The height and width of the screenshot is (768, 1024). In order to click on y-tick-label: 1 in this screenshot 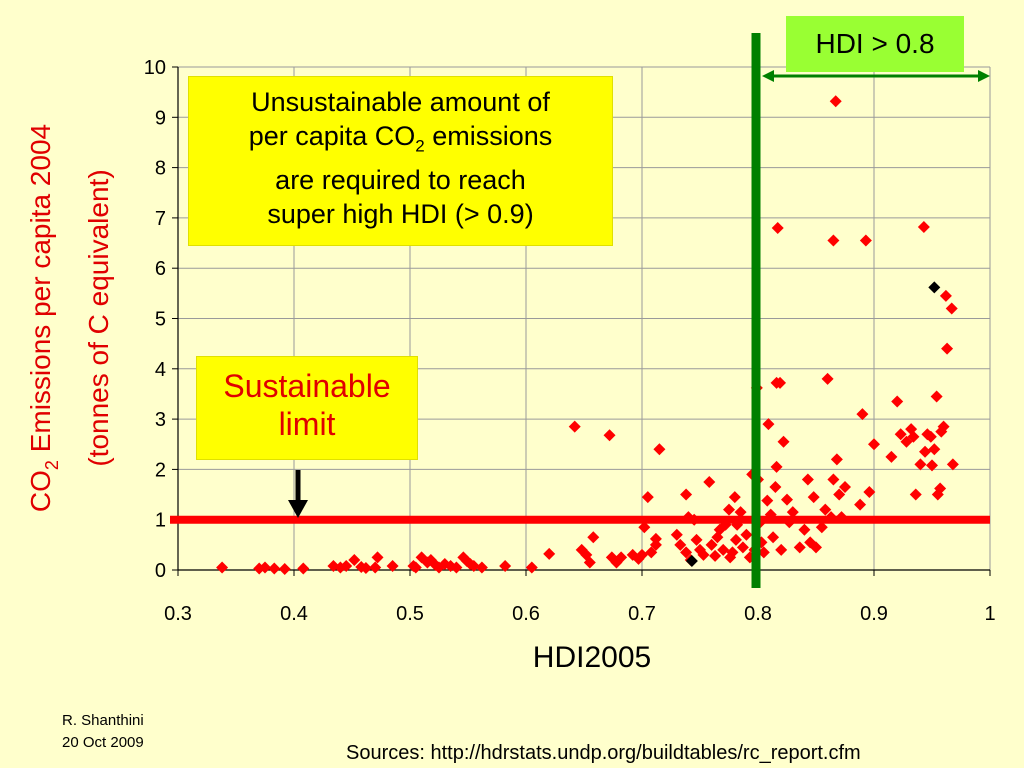, I will do `click(160, 521)`.